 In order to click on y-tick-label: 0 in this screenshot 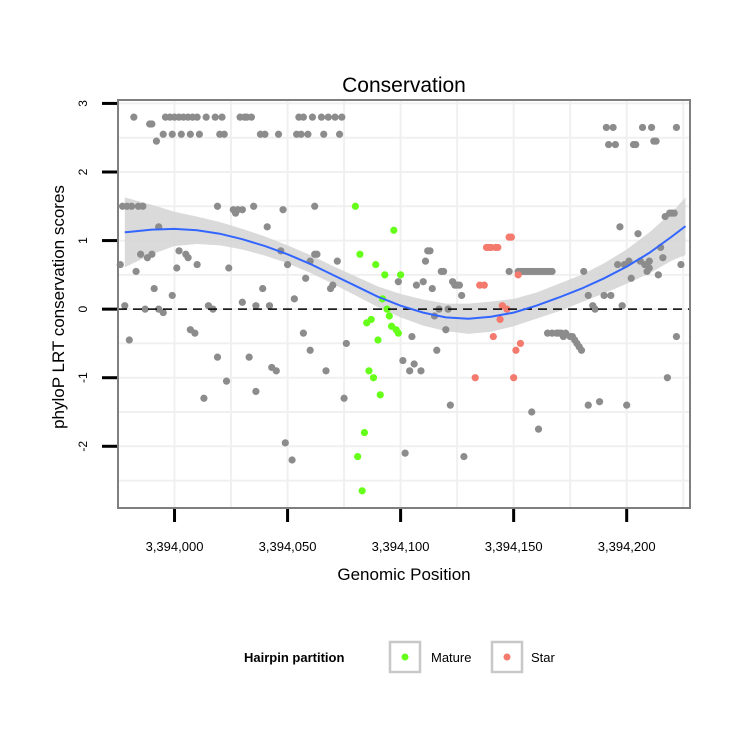, I will do `click(83, 308)`.